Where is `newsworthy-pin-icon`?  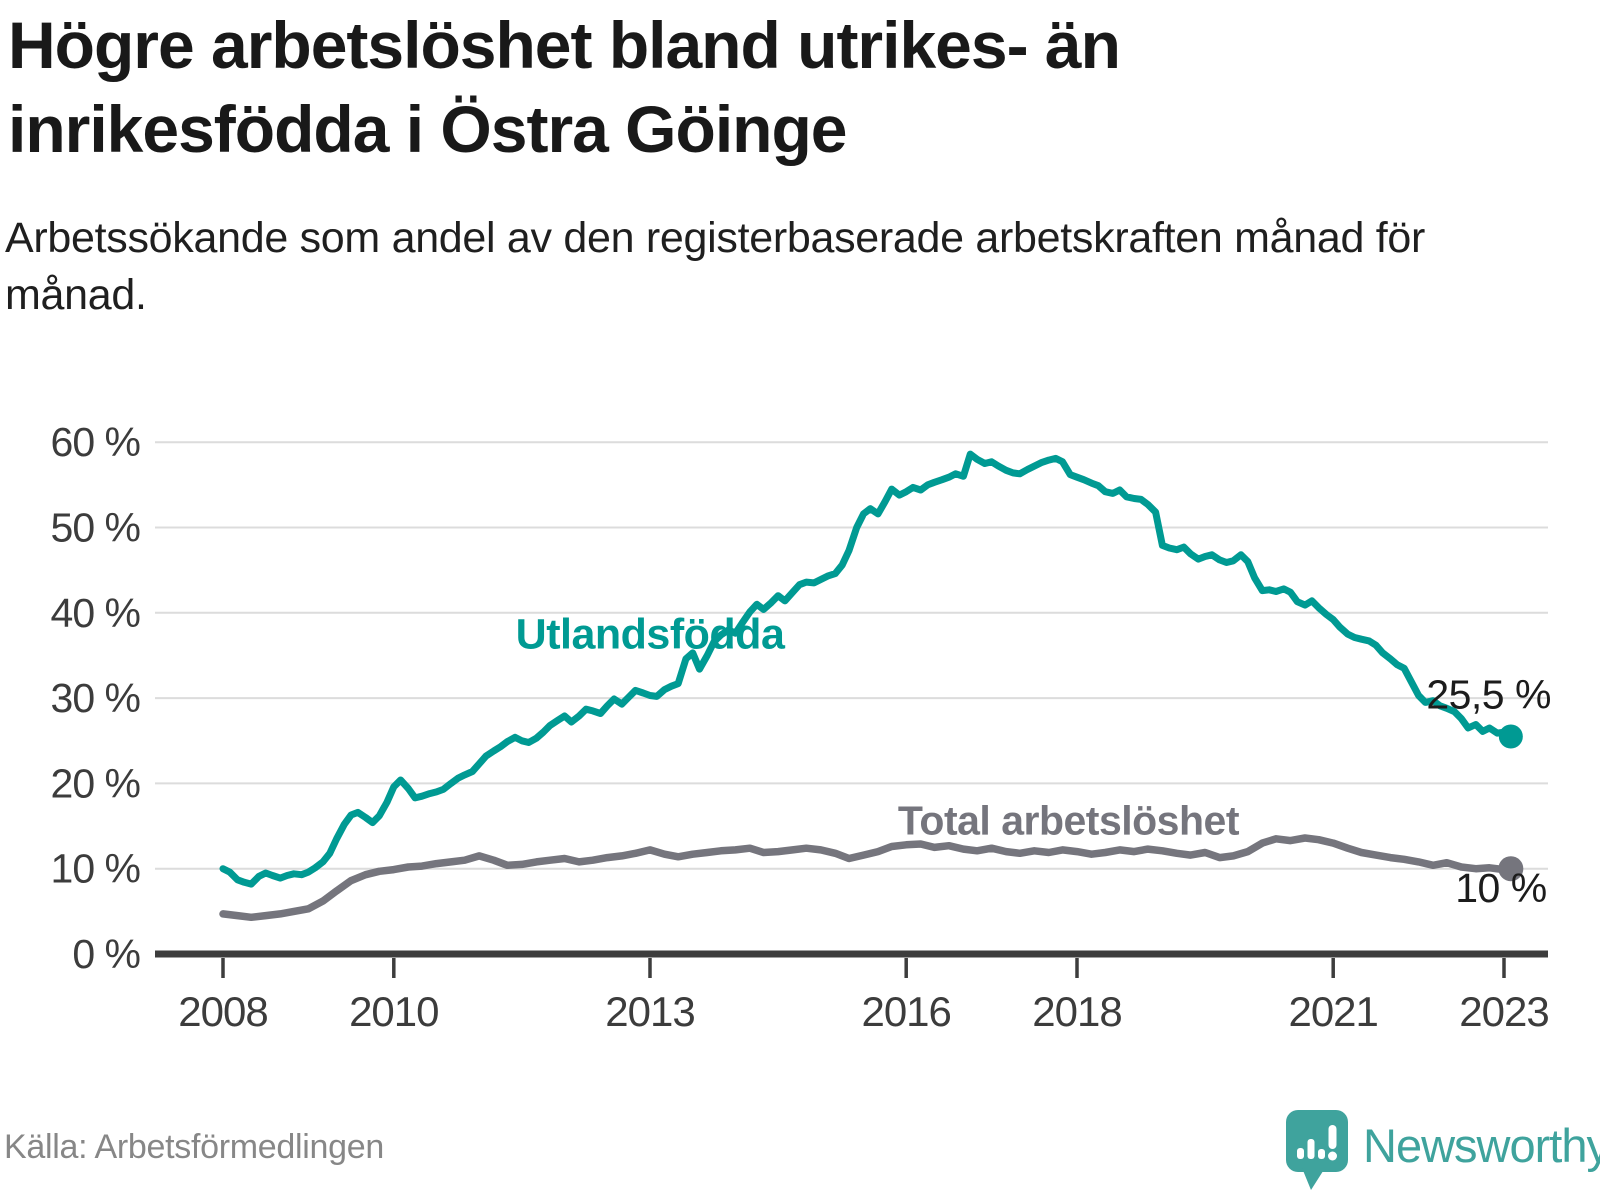
newsworthy-pin-icon is located at coordinates (1317, 1150).